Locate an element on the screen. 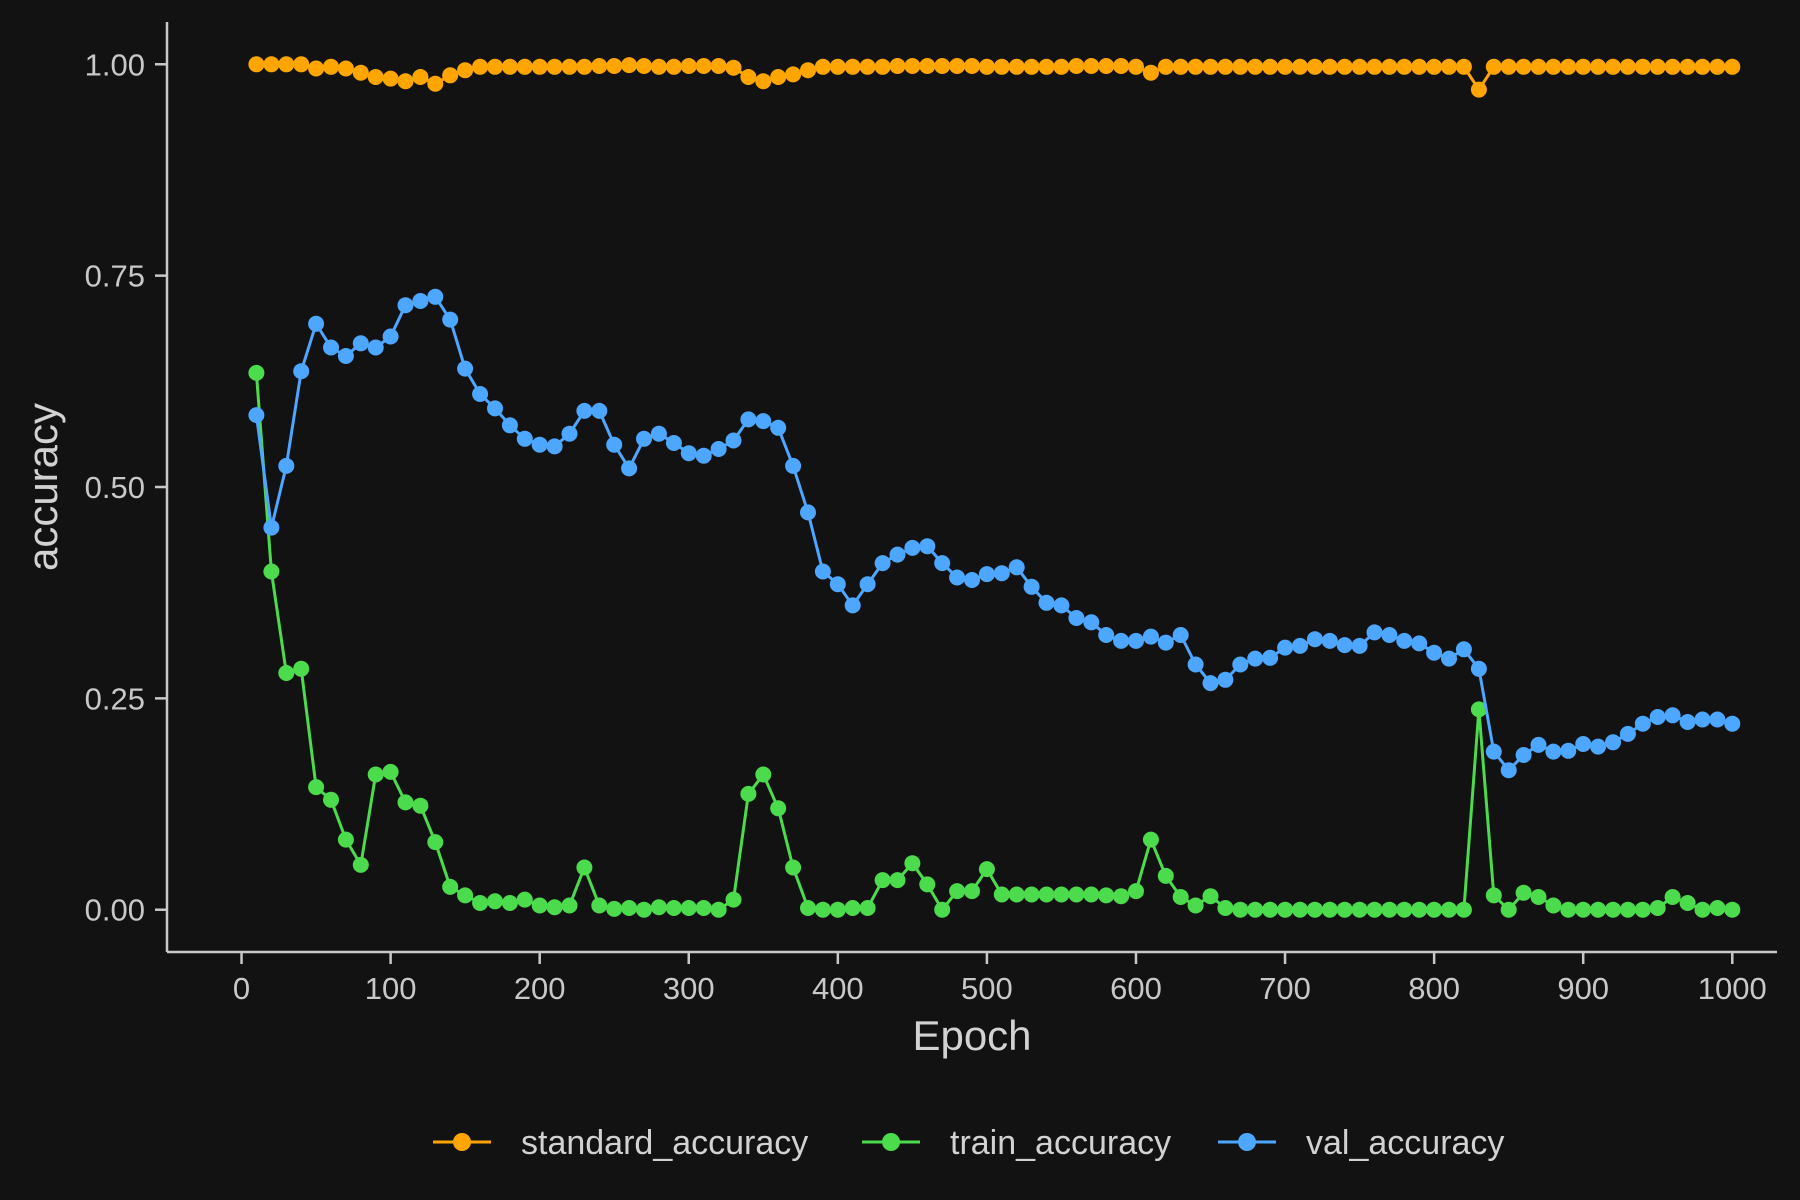  x-tick-label: 200 is located at coordinates (540, 988).